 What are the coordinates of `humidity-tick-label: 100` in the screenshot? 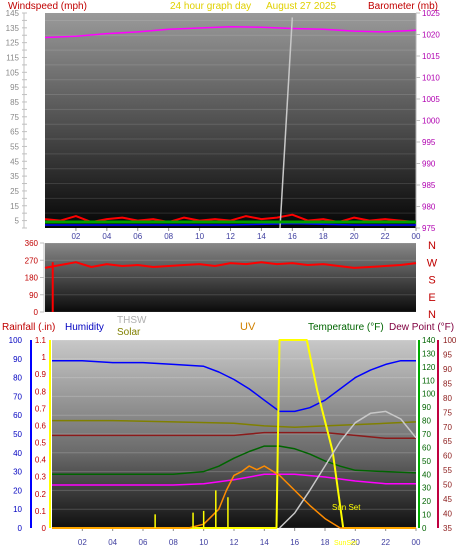 It's located at (16, 340).